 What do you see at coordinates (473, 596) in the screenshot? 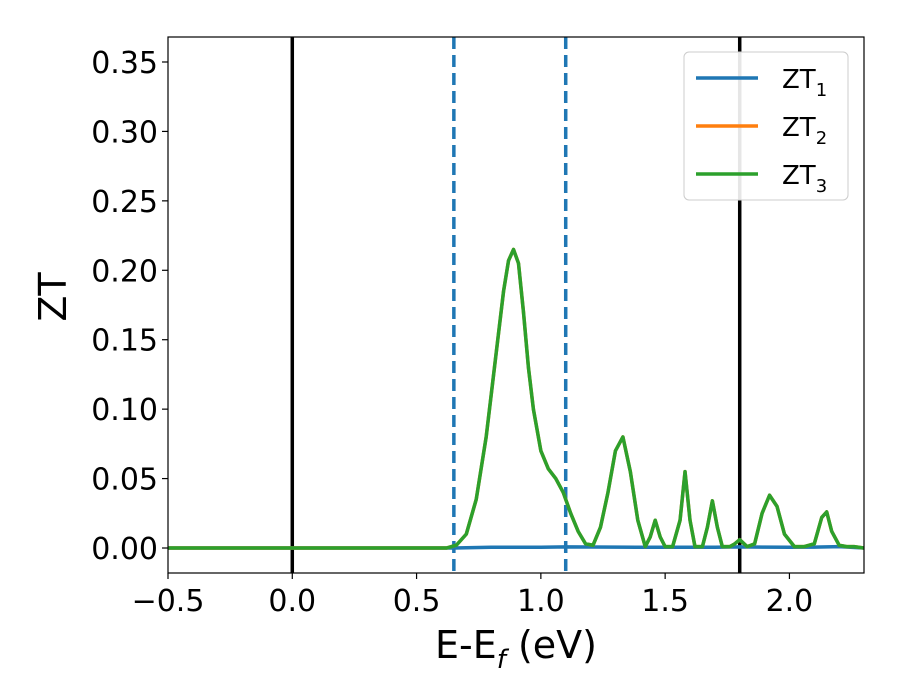
I see `x-axis: −0.5 0.0 0.5 1.0 1.5 2.0` at bounding box center [473, 596].